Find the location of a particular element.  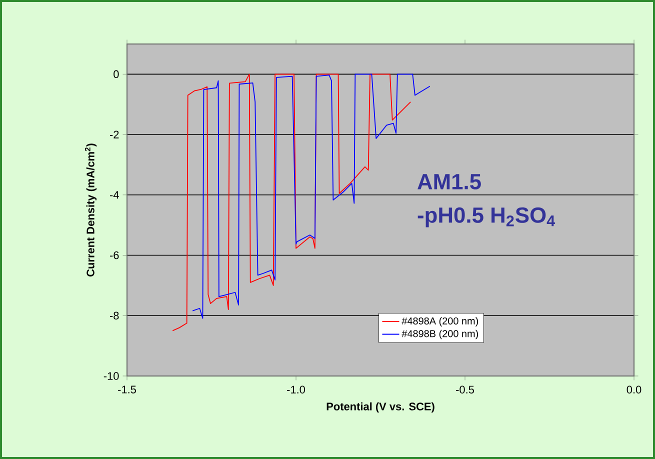

annotation: -pH0.5 H$_{2}$SO$_{4}$ is located at coordinates (487, 217).